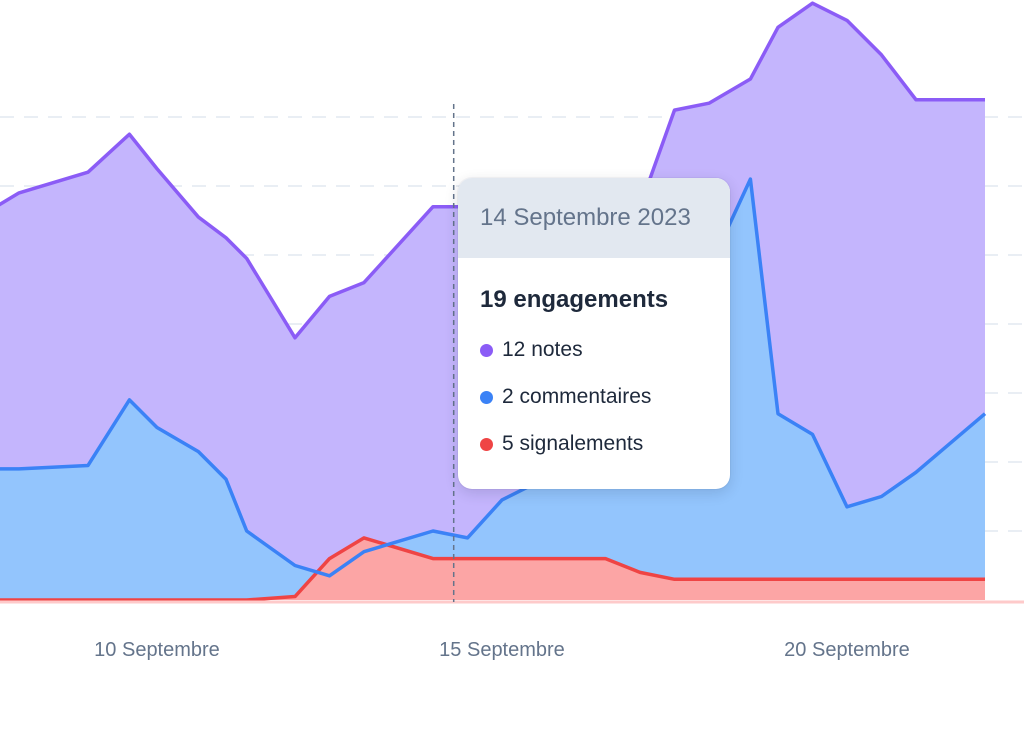 The height and width of the screenshot is (754, 1024). What do you see at coordinates (486, 350) in the screenshot?
I see `notes-legend-dot` at bounding box center [486, 350].